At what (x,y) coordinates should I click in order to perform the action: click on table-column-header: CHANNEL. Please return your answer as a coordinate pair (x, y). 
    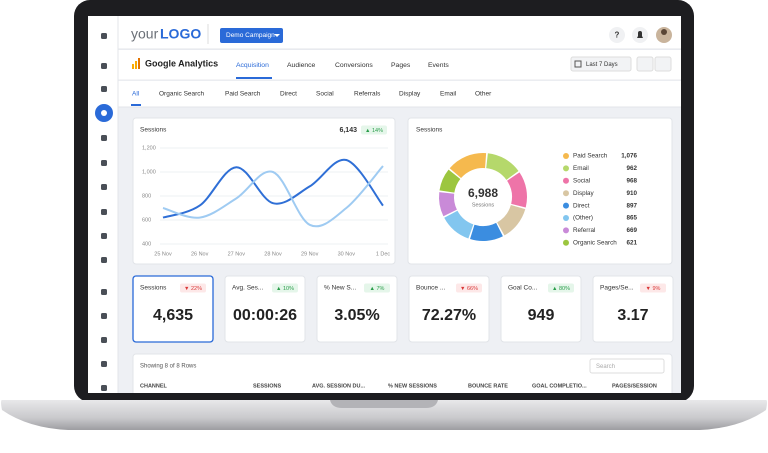
    Looking at the image, I should click on (154, 386).